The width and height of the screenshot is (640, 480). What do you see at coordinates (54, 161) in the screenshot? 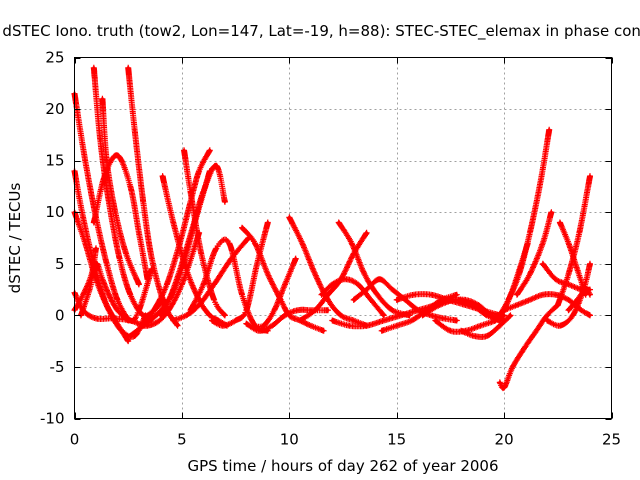
I see `y-tick-label: 15` at bounding box center [54, 161].